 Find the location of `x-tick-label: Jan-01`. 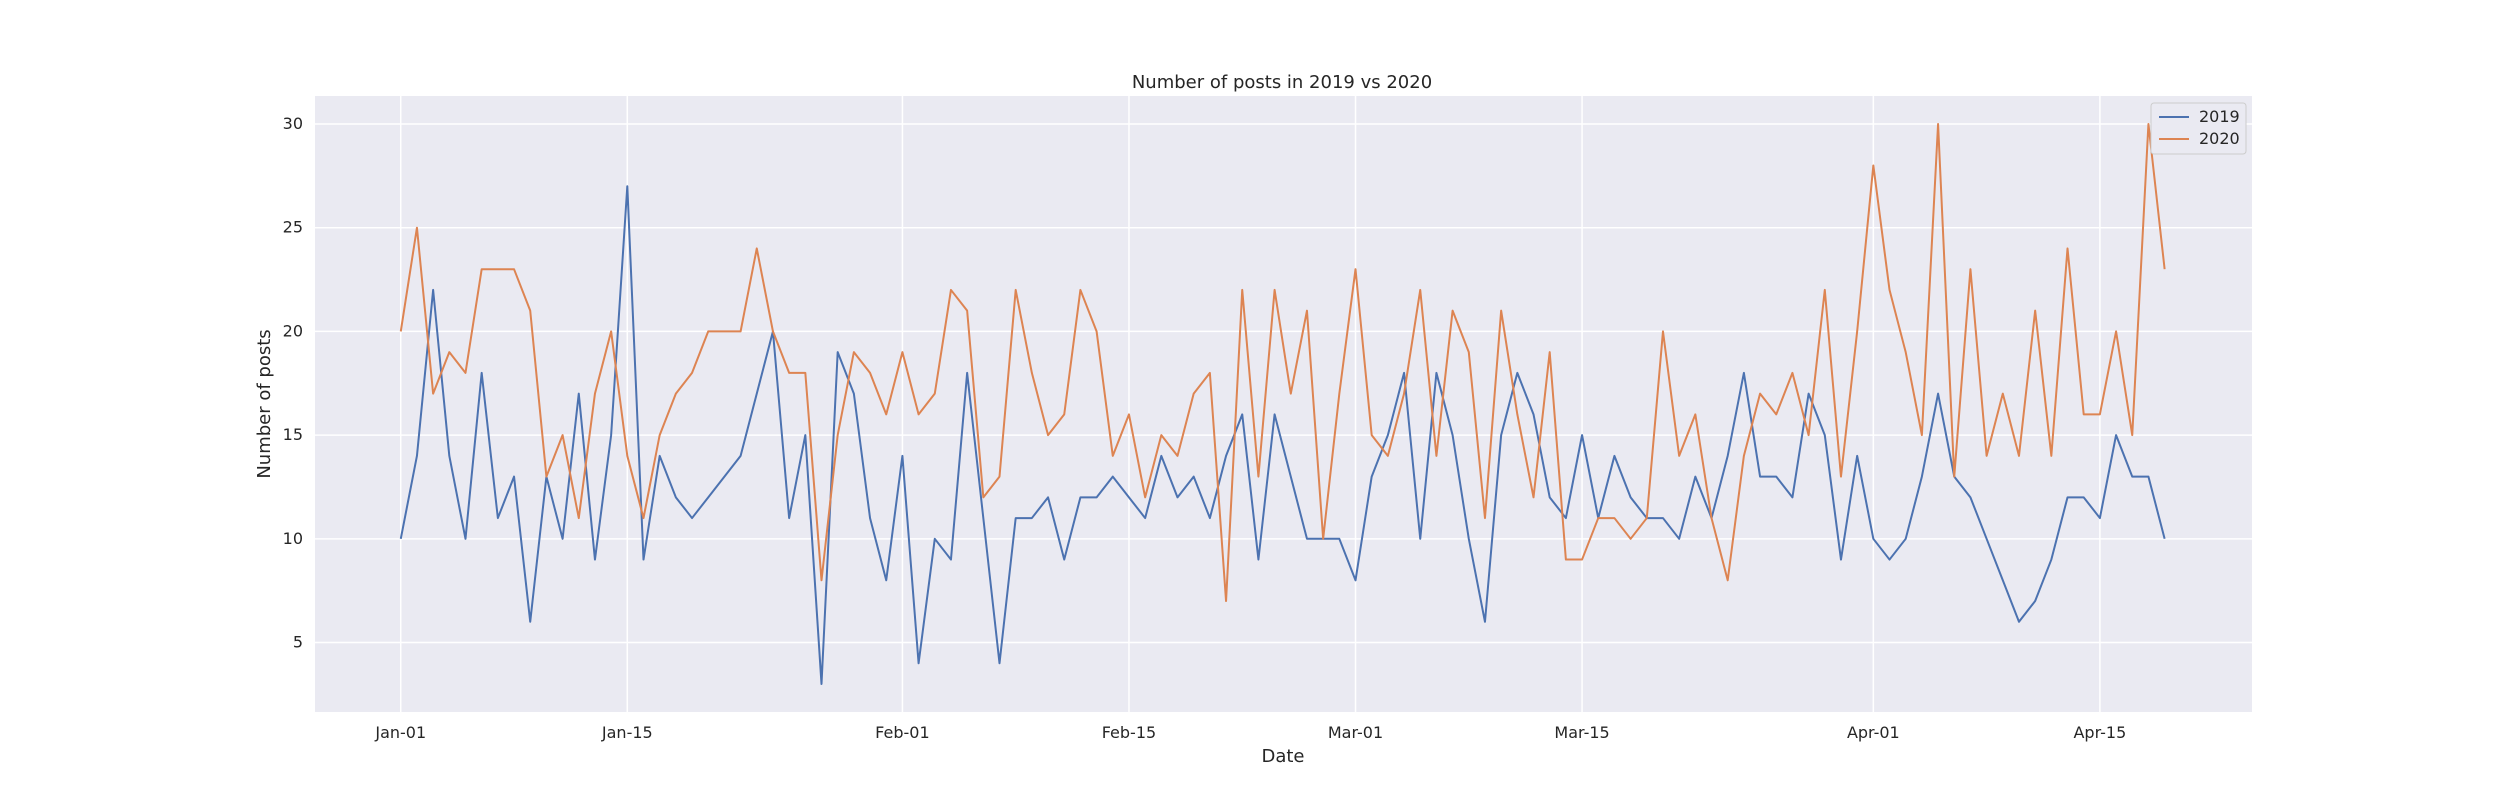

x-tick-label: Jan-01 is located at coordinates (400, 732).